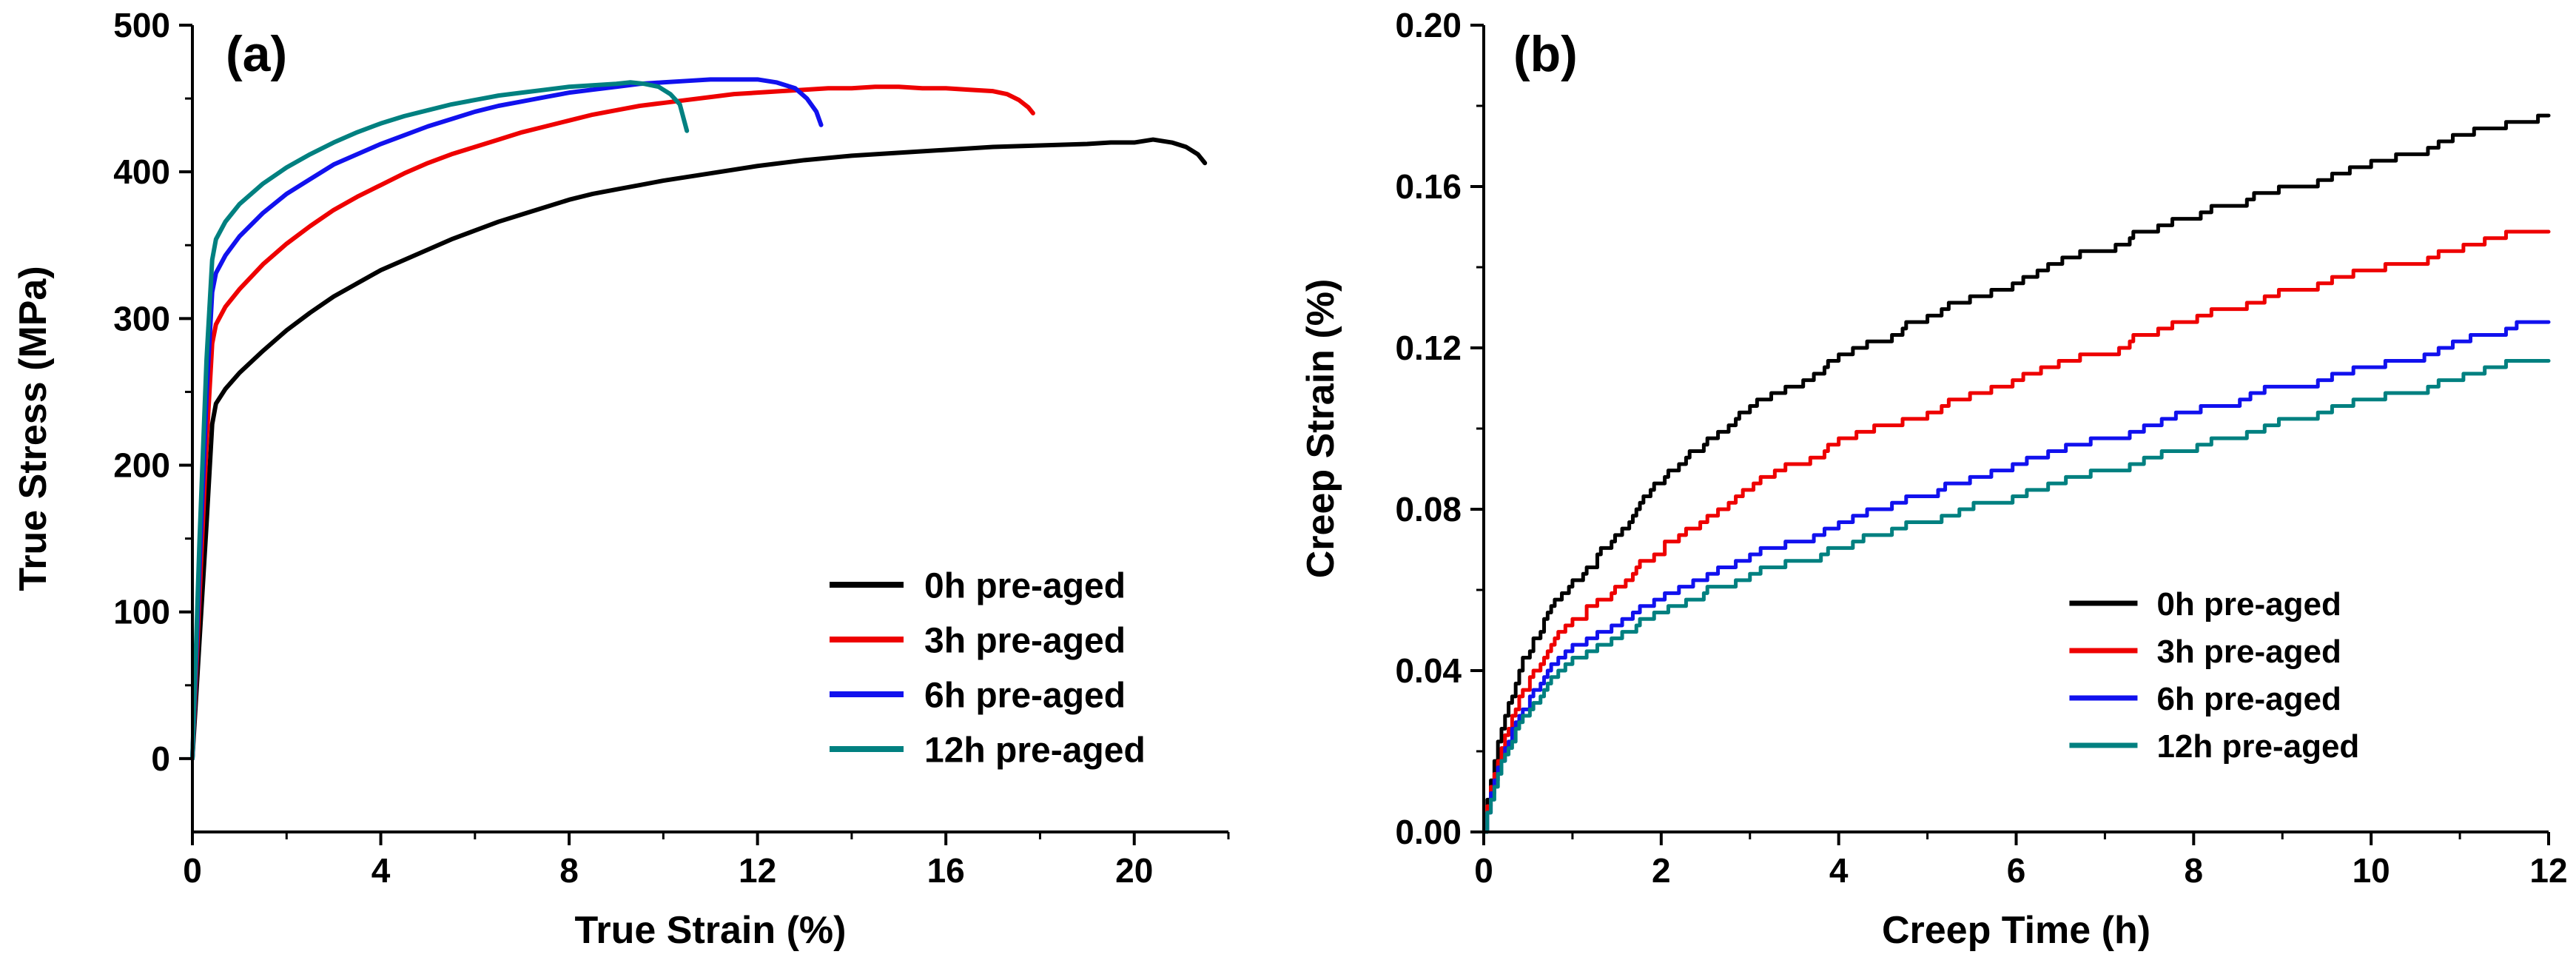 The width and height of the screenshot is (2576, 980). Describe the element at coordinates (1428, 25) in the screenshot. I see `y-tick-label: 0.20` at that location.